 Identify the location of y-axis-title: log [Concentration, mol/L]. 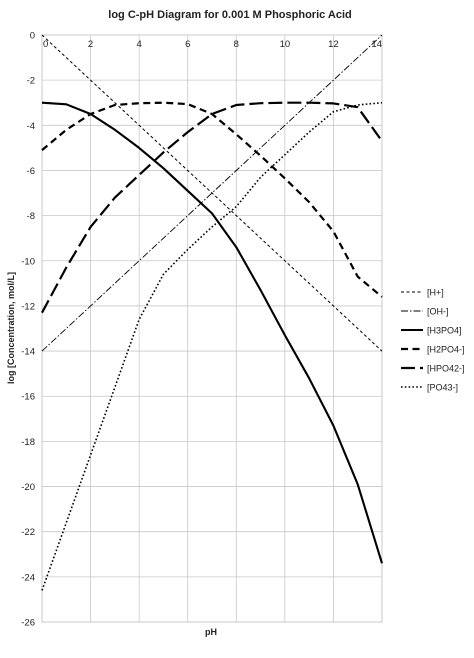
(11, 328).